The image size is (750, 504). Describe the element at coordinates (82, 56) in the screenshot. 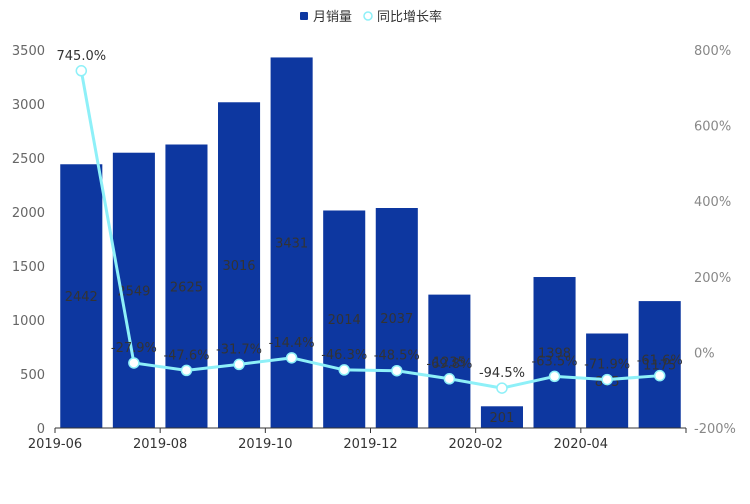

I see `growth-rate-label: 745.0%` at that location.